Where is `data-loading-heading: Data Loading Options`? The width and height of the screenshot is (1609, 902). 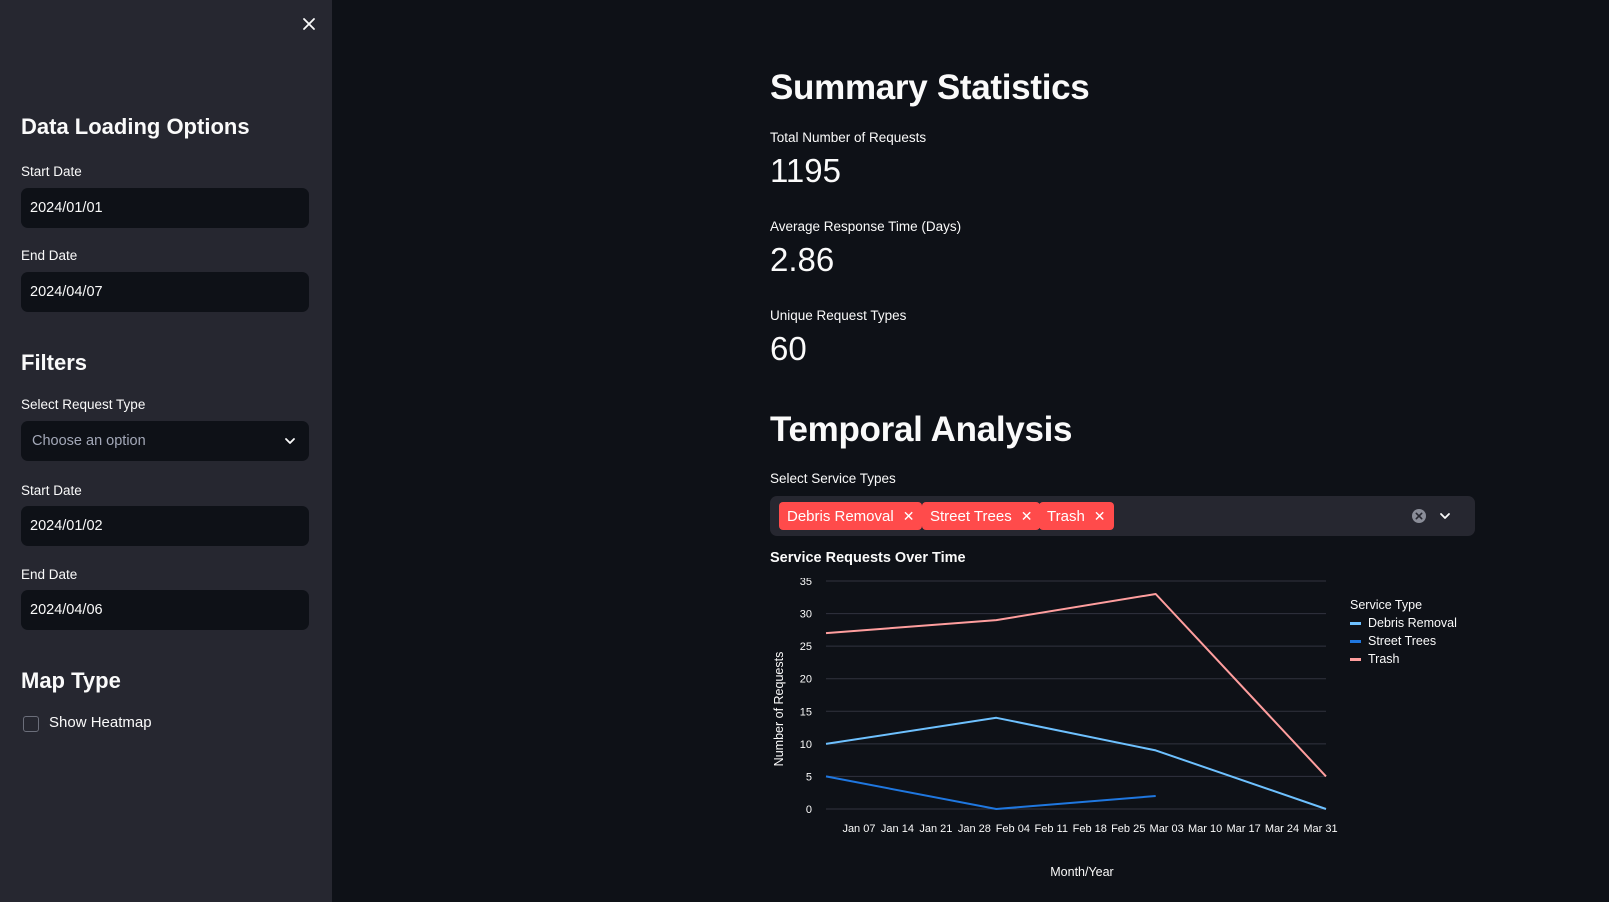
data-loading-heading: Data Loading Options is located at coordinates (135, 126).